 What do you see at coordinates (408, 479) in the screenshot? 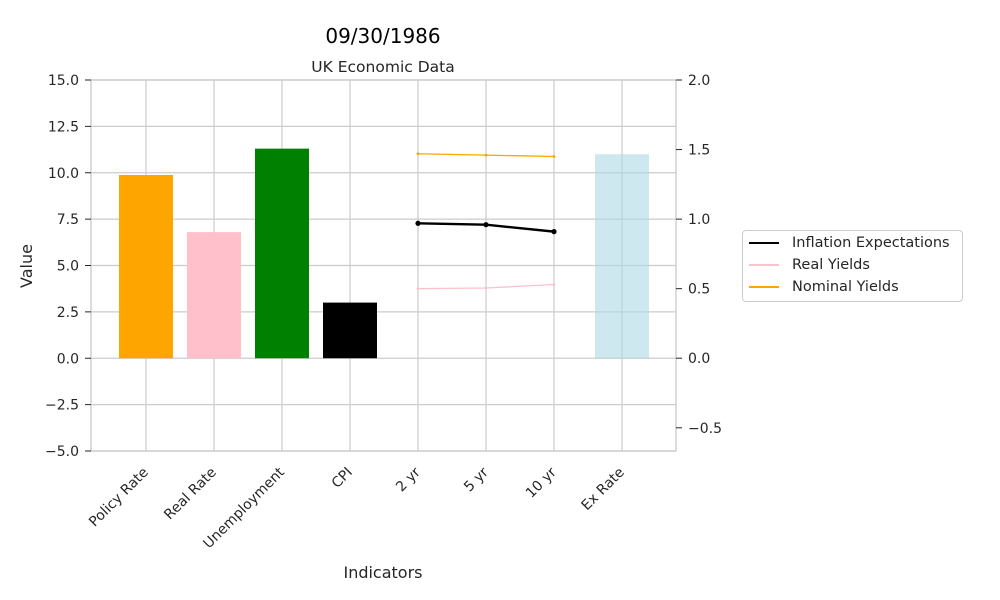
I see `x-tick-label: 2 yr` at bounding box center [408, 479].